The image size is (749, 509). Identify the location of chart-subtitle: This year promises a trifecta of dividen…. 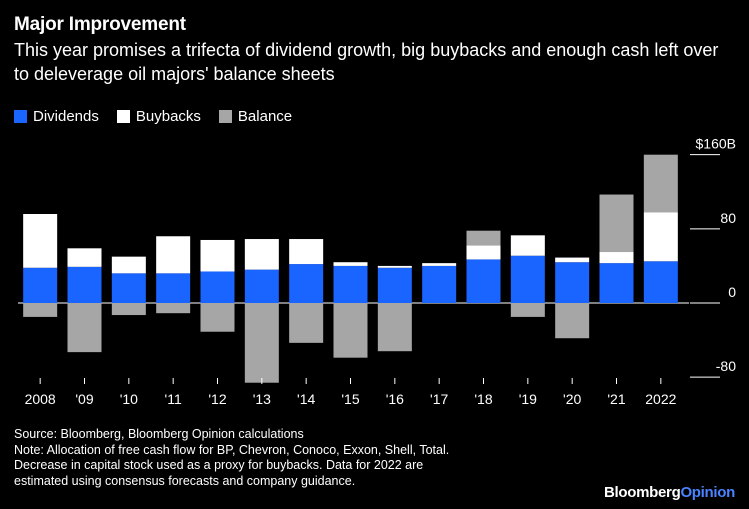
(366, 62).